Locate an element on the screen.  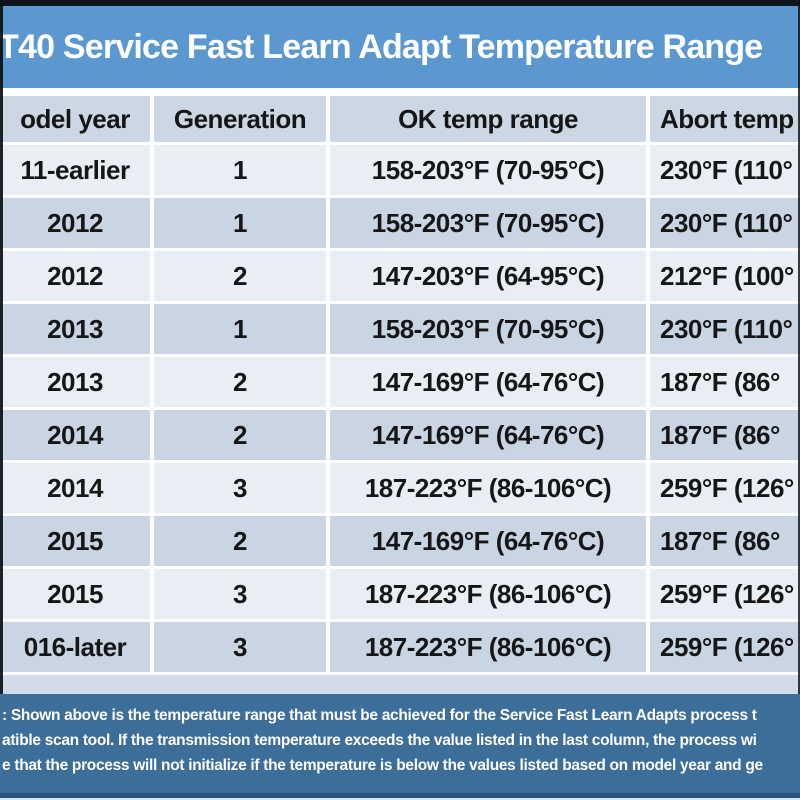
header-model-year: odel year is located at coordinates (75, 119).